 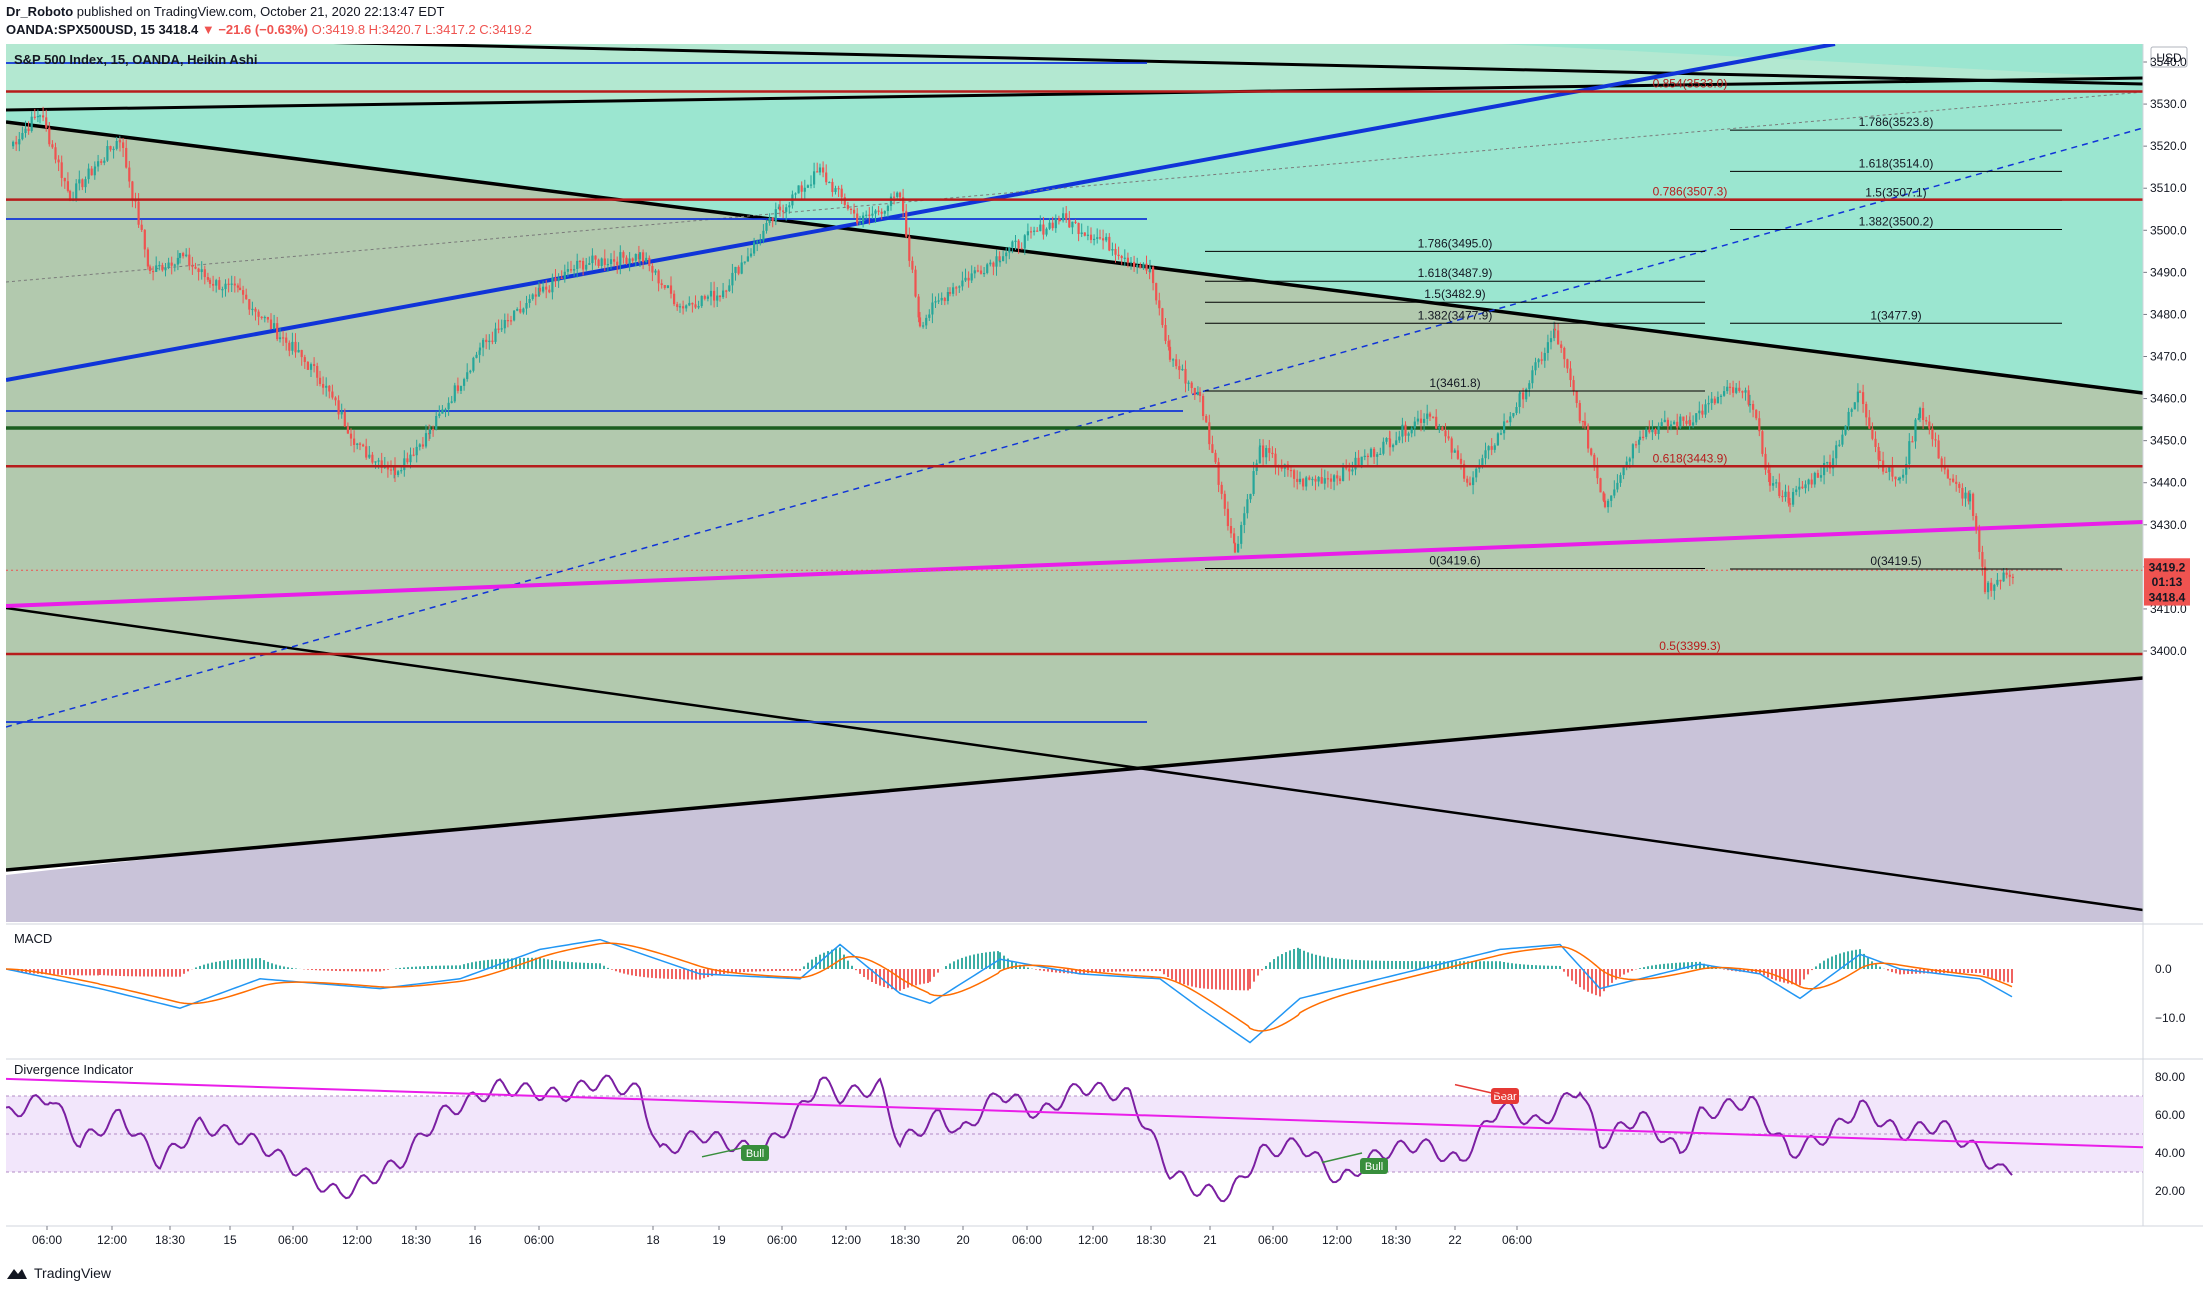 What do you see at coordinates (1454, 561) in the screenshot?
I see `fib-label: 0(3419.6)` at bounding box center [1454, 561].